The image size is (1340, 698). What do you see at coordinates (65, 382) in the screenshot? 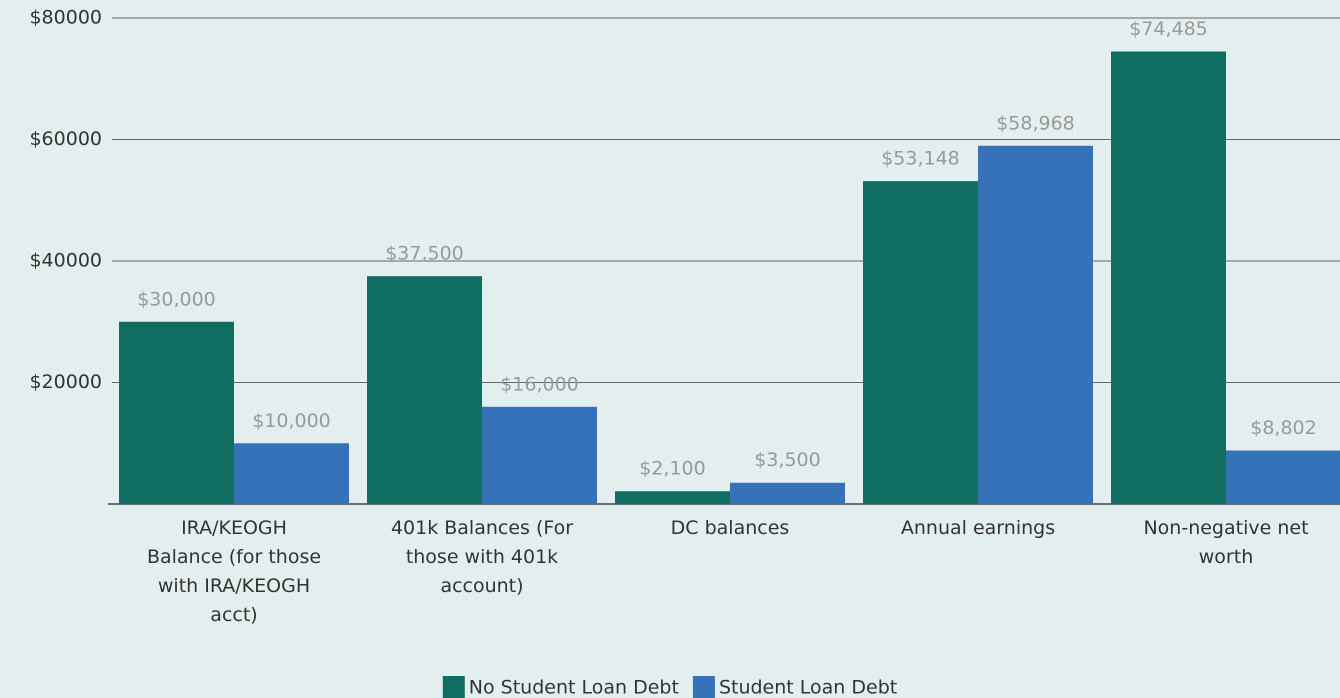
I see `y-tick-label: $20000` at bounding box center [65, 382].